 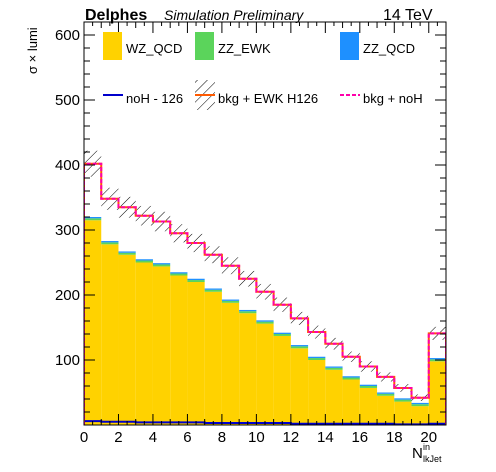 What do you see at coordinates (244, 48) in the screenshot?
I see `legend-label: ZZ_EWK` at bounding box center [244, 48].